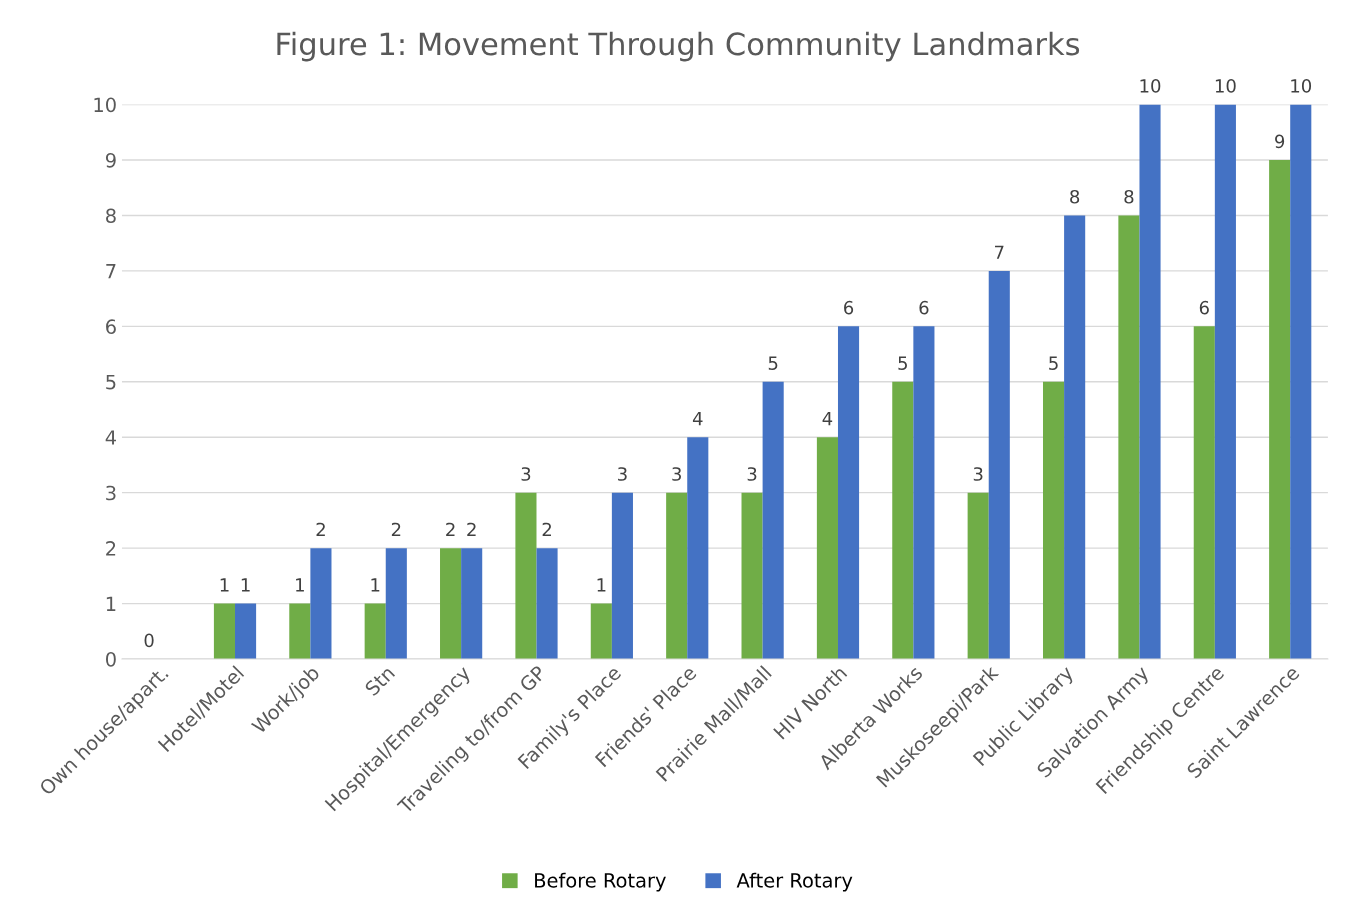  I want to click on y-tick-label: 1, so click(111, 603).